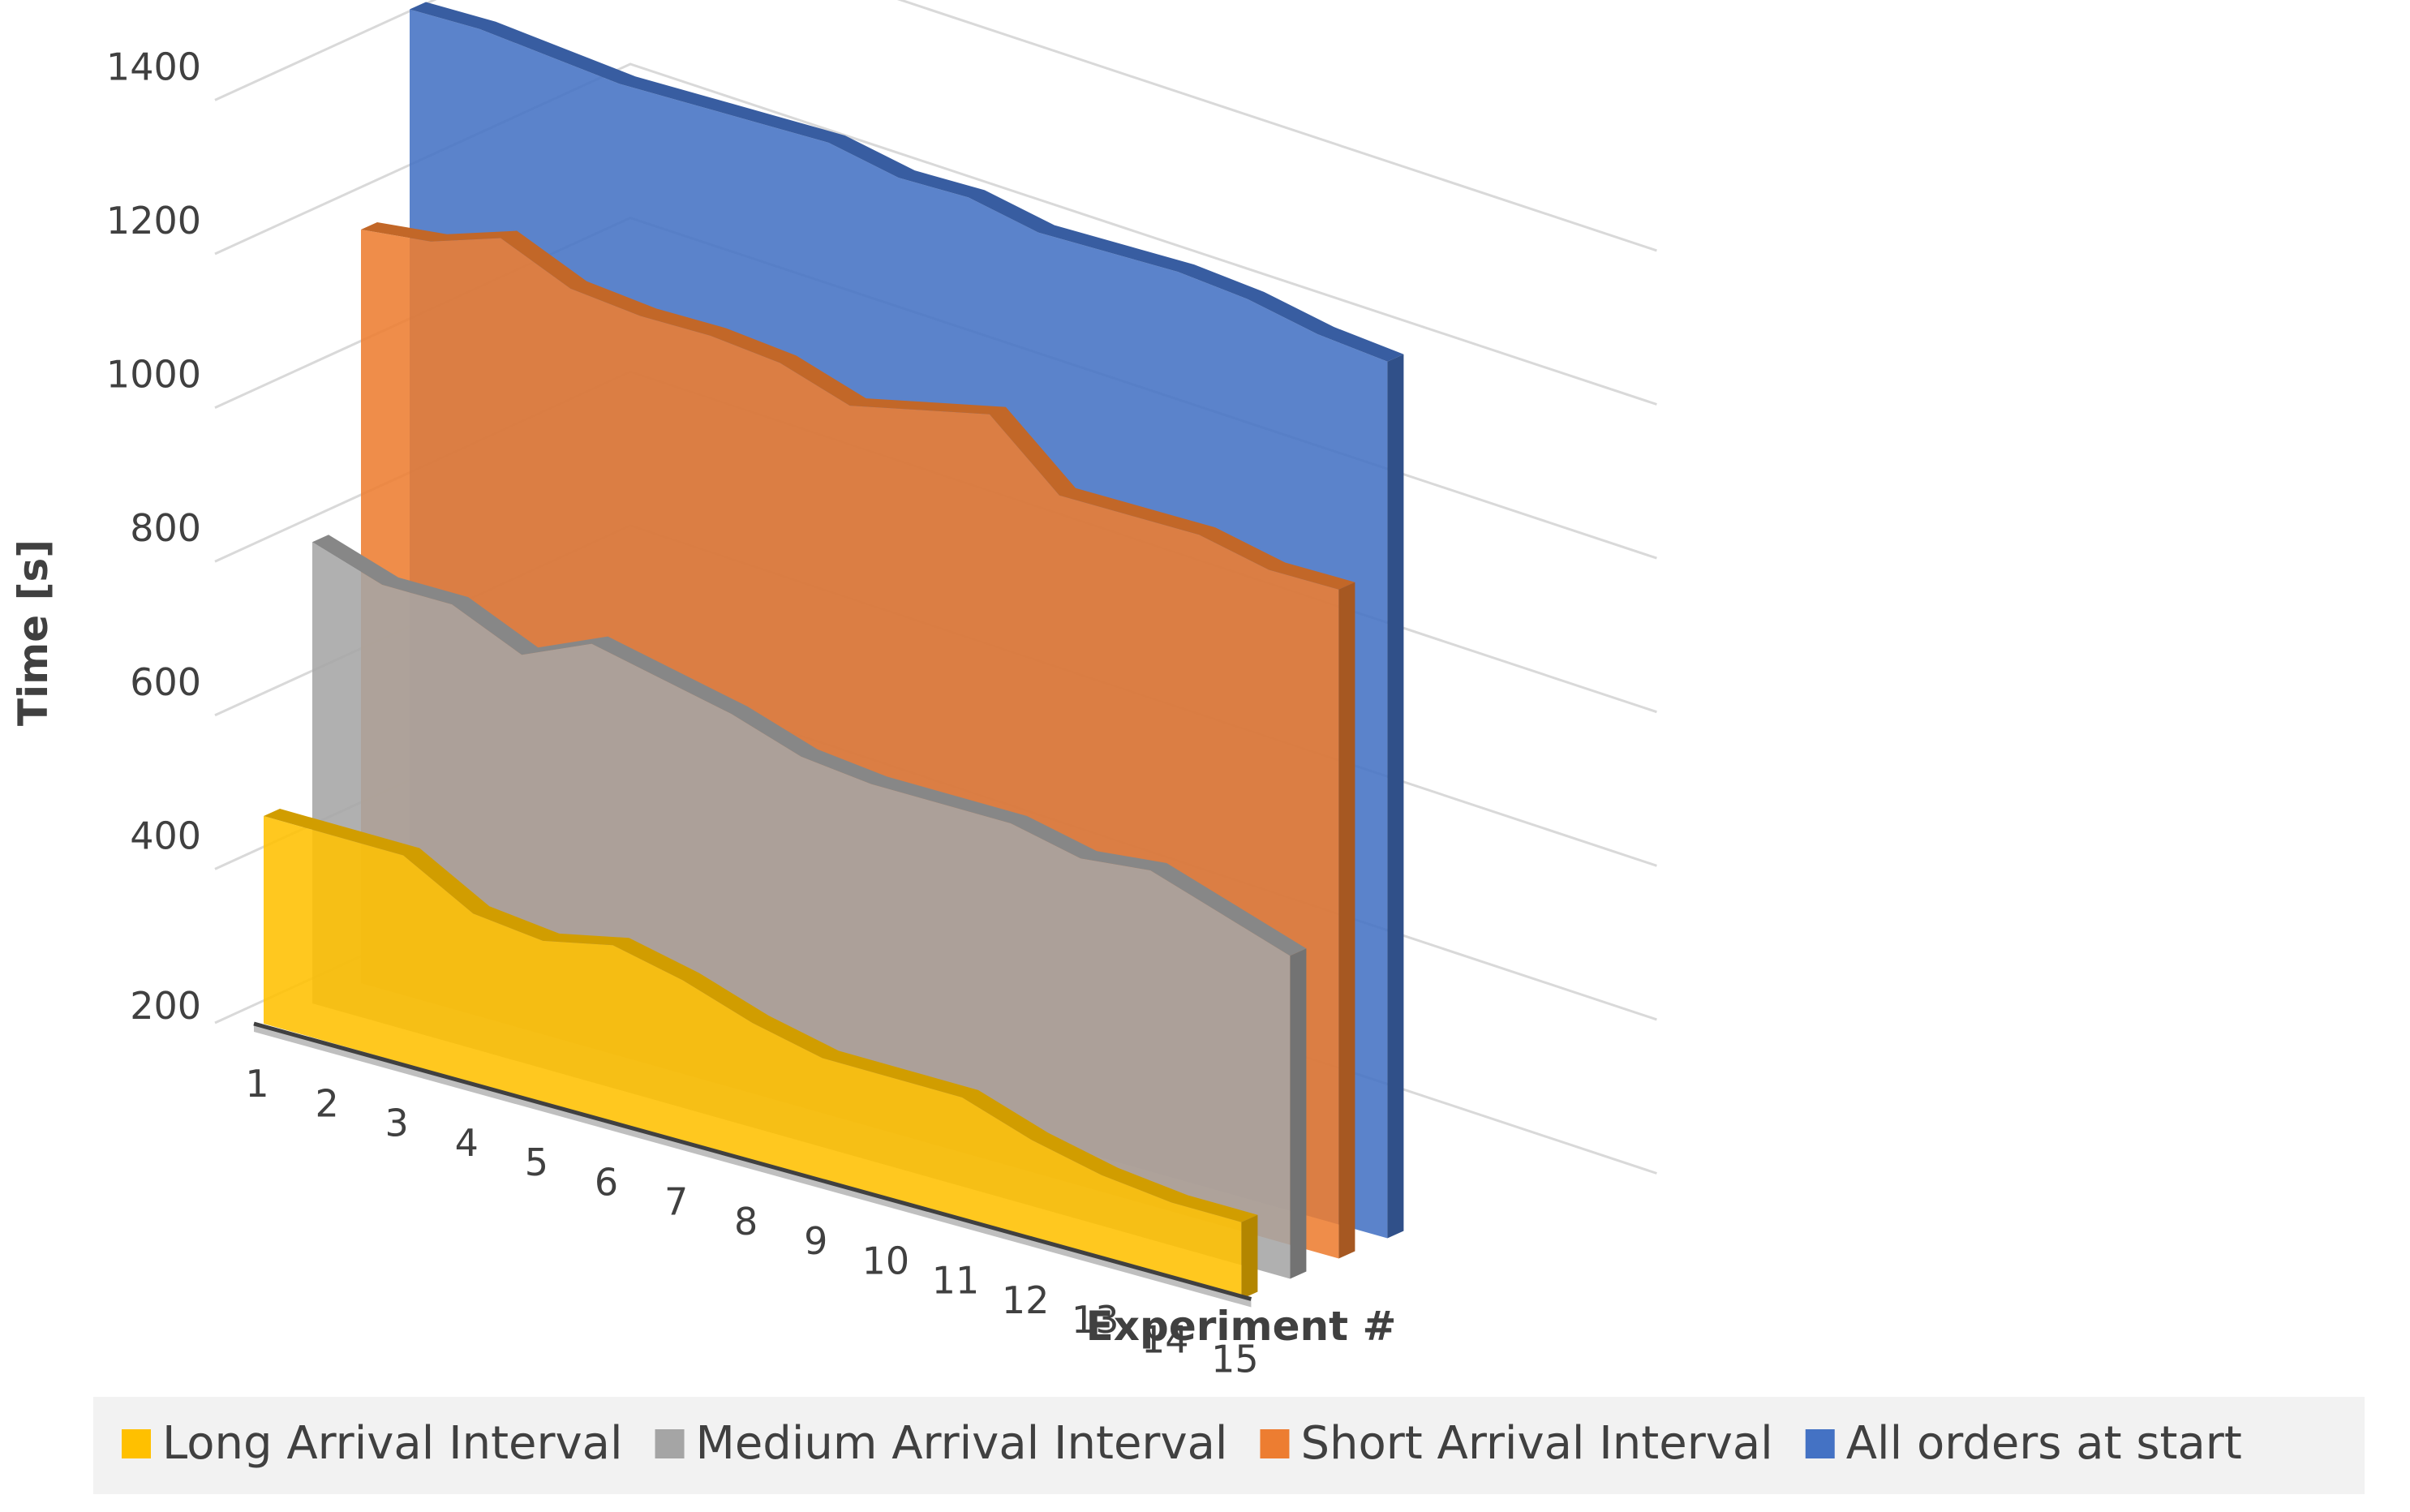  I want to click on area-long-arrival-interval, so click(753, 1057).